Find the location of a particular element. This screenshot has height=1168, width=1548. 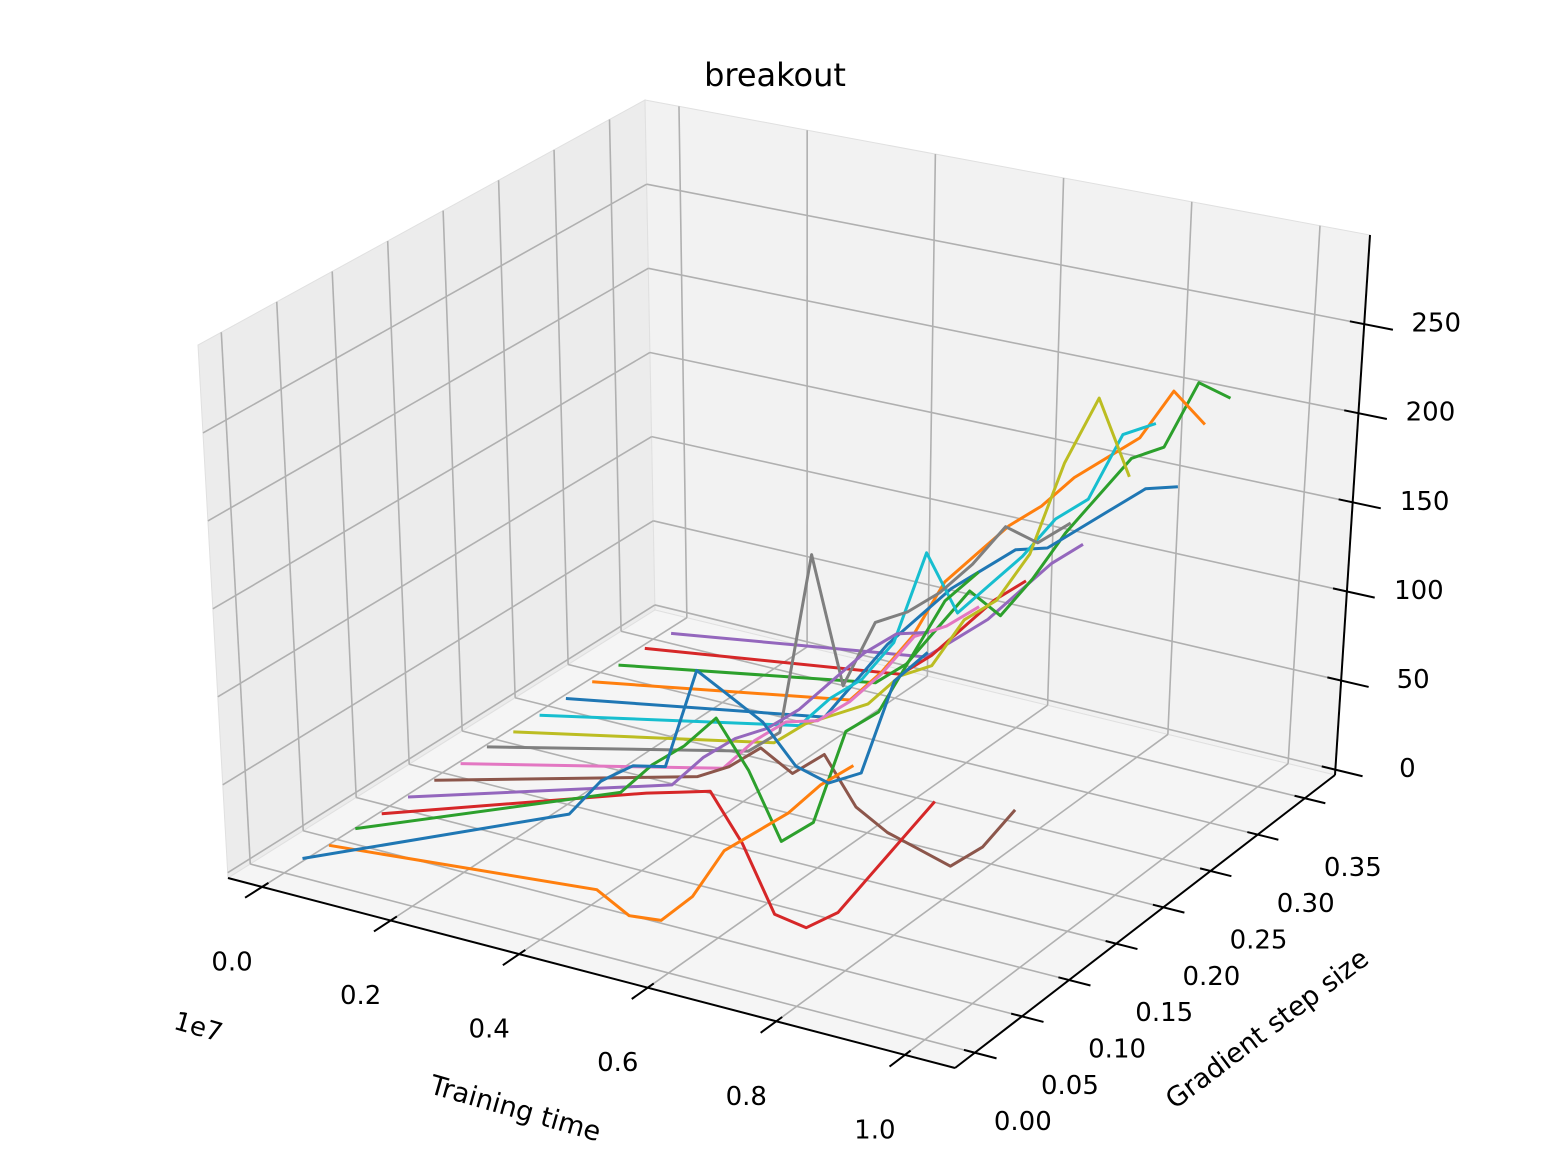

y-tick-label: 0.35 is located at coordinates (1353, 868).